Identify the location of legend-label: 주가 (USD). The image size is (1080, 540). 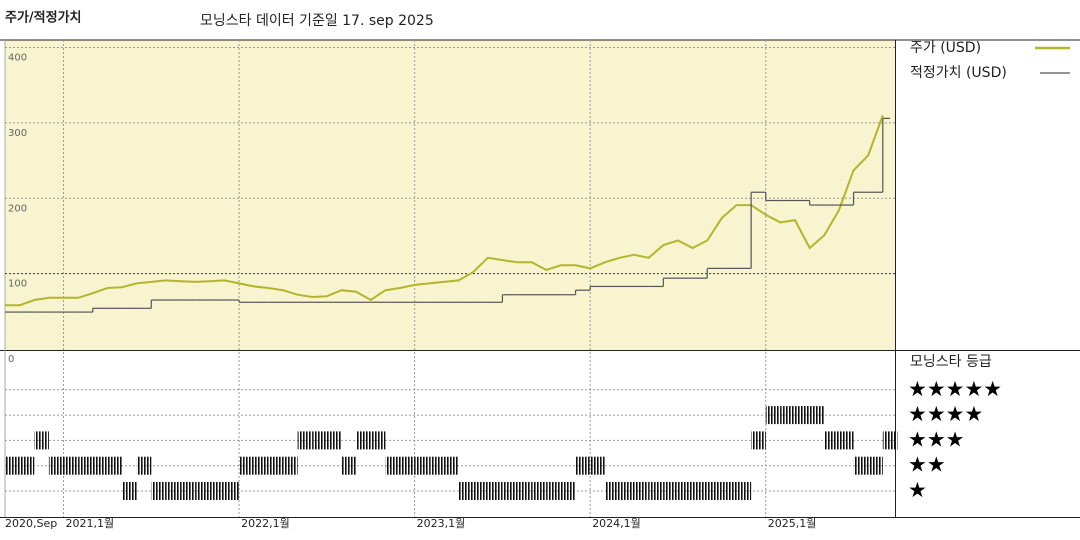
(945, 48).